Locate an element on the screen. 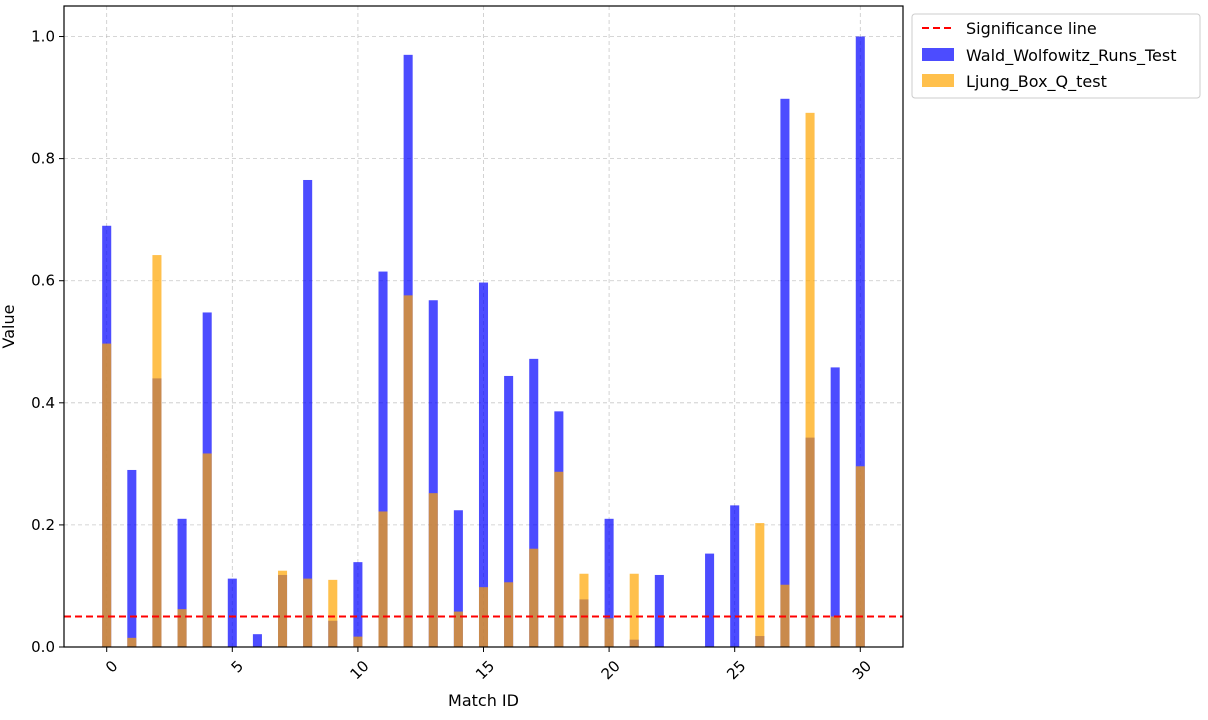  x-axis-label: Match ID is located at coordinates (483, 700).